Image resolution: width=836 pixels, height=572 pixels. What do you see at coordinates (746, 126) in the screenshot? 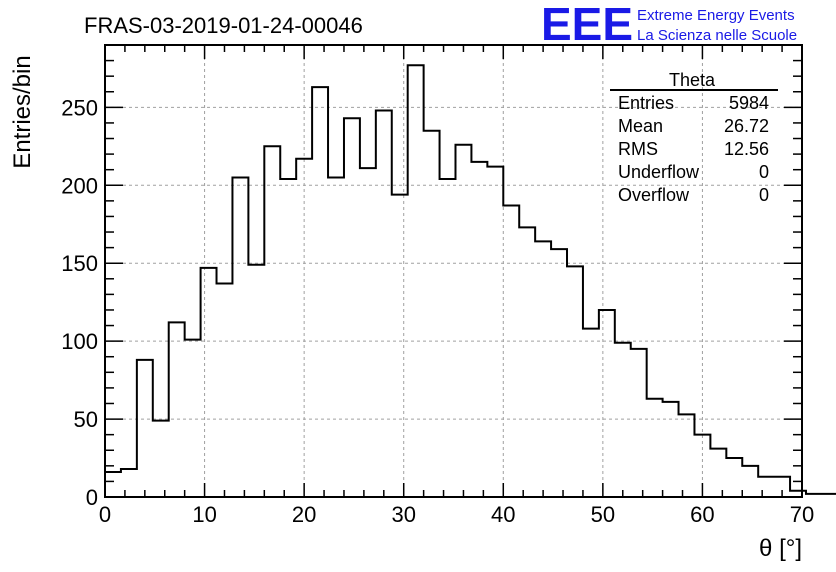
I see `stats-value: 26.72` at bounding box center [746, 126].